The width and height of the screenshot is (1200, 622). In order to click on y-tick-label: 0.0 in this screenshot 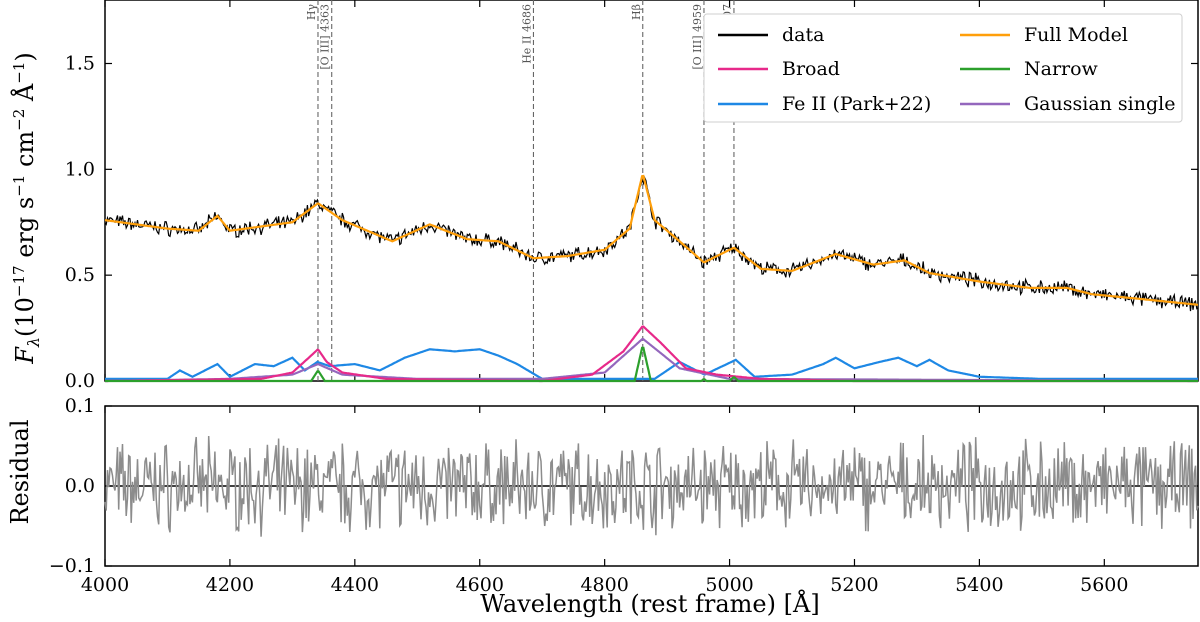, I will do `click(80, 381)`.